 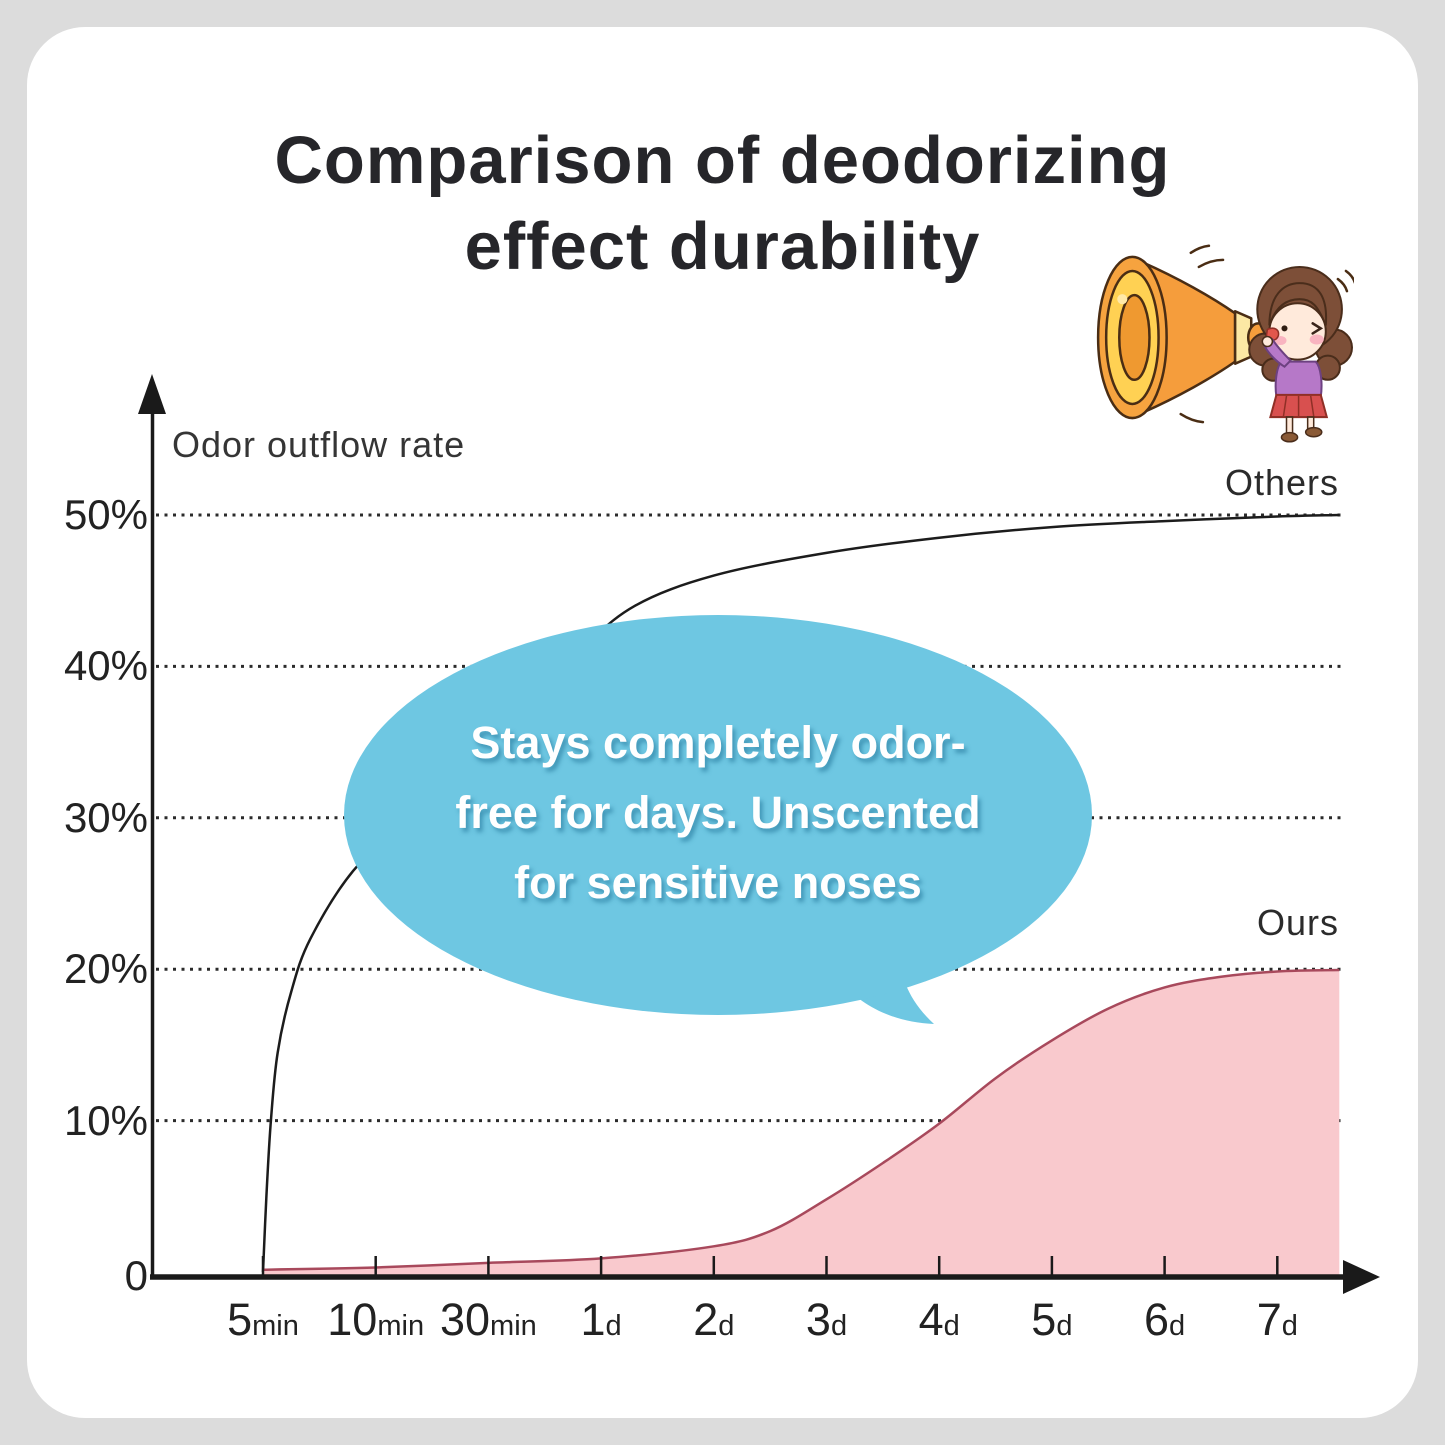 What do you see at coordinates (1157, 1319) in the screenshot?
I see `x-tick-value: 6` at bounding box center [1157, 1319].